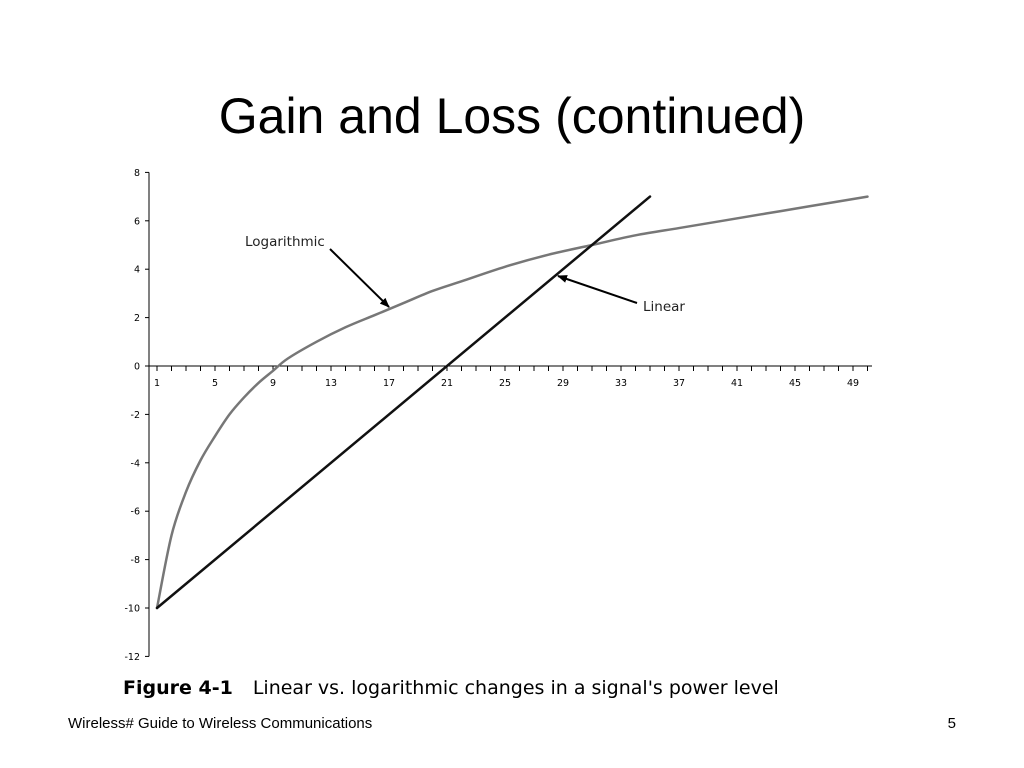 The image size is (1024, 768). What do you see at coordinates (951, 723) in the screenshot?
I see `footer-page-number: 5` at bounding box center [951, 723].